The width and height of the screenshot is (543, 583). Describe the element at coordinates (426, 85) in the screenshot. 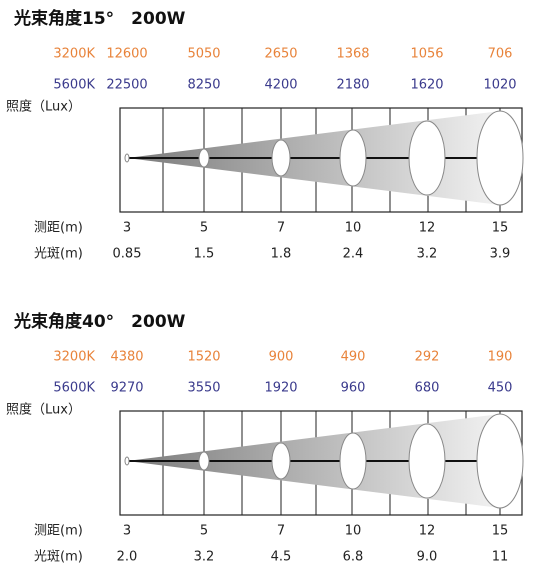

I see `lux-value: 1620` at that location.